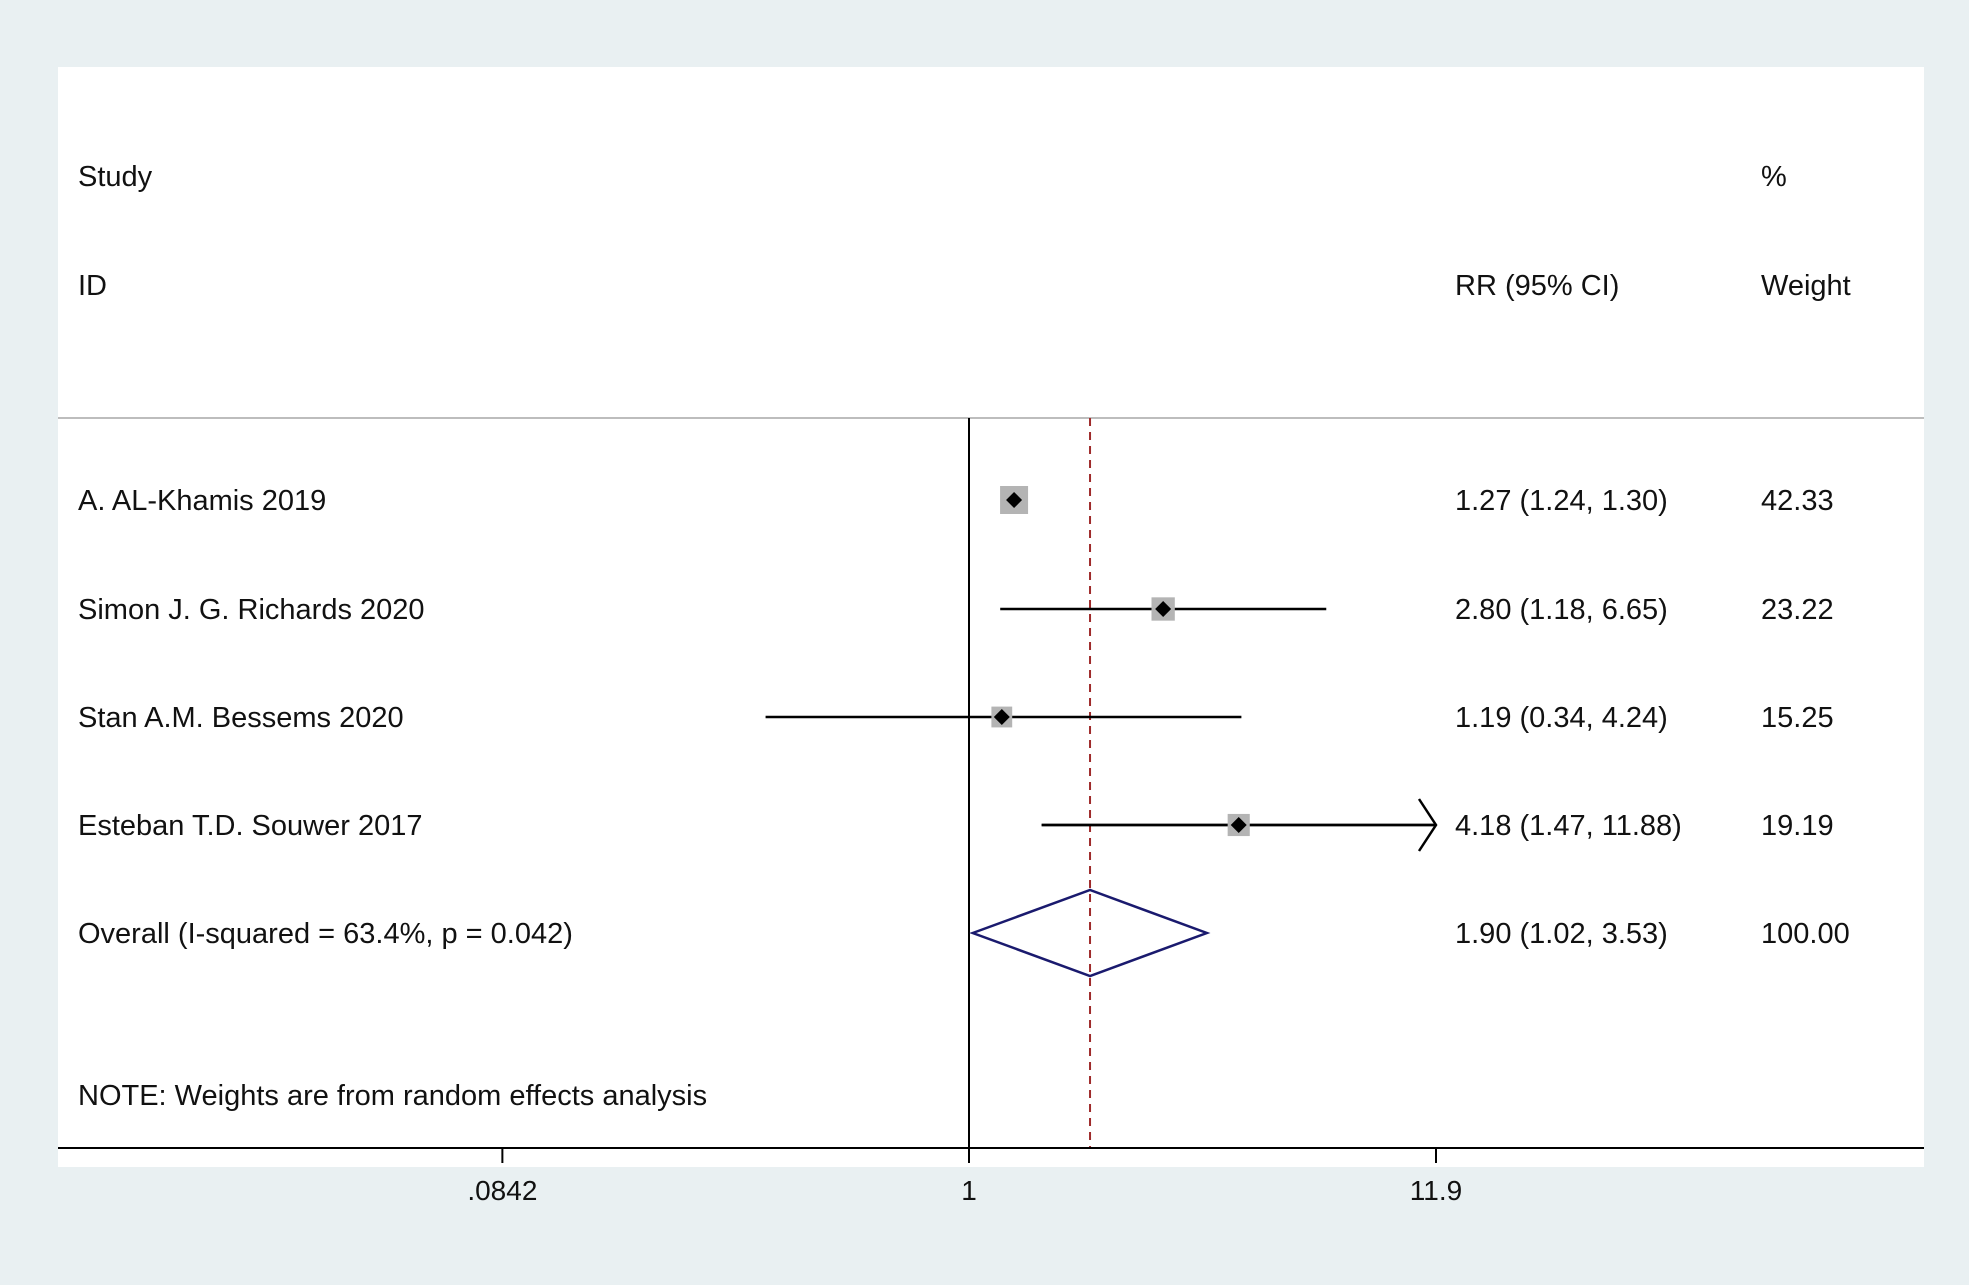 The width and height of the screenshot is (1969, 1285). I want to click on header-weight-percent: %, so click(1774, 177).